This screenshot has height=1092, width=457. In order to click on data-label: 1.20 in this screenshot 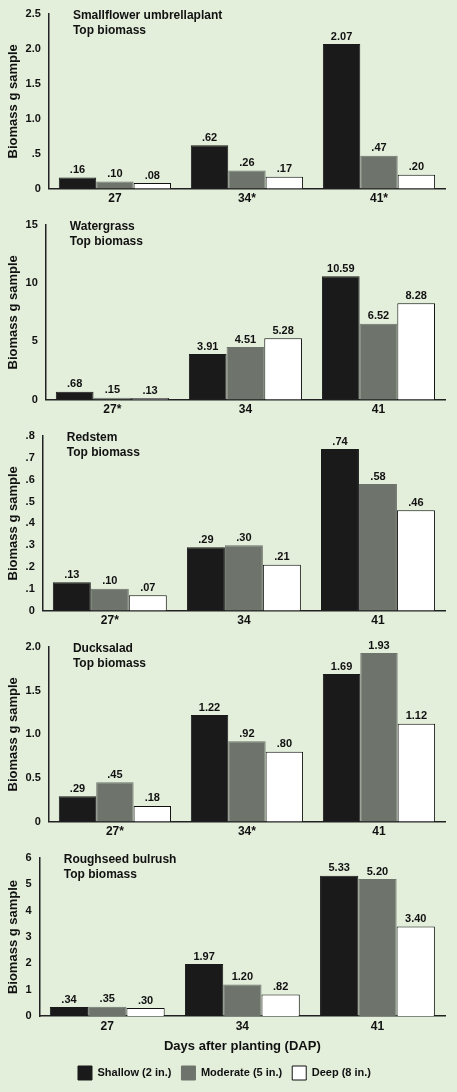, I will do `click(242, 975)`.